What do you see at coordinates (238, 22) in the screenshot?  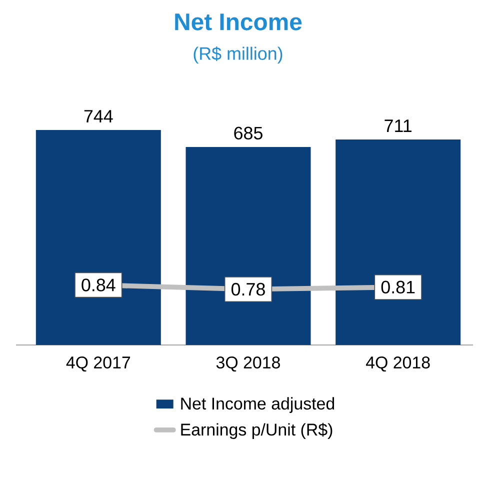 I see `chart-title: Net Income` at bounding box center [238, 22].